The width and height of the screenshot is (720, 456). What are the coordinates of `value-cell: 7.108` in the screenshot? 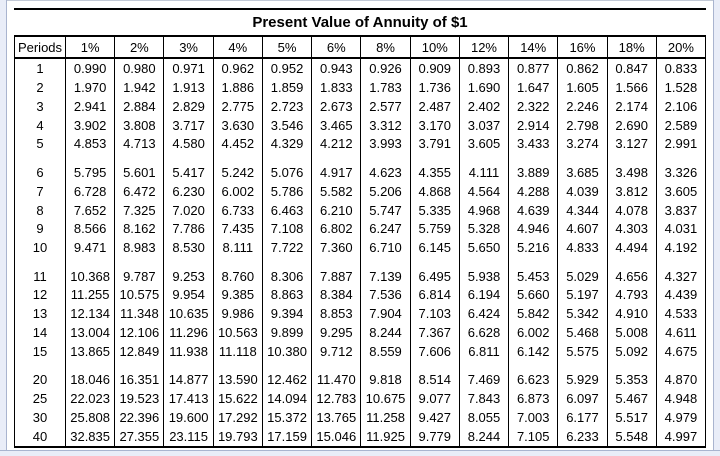 It's located at (288, 229).